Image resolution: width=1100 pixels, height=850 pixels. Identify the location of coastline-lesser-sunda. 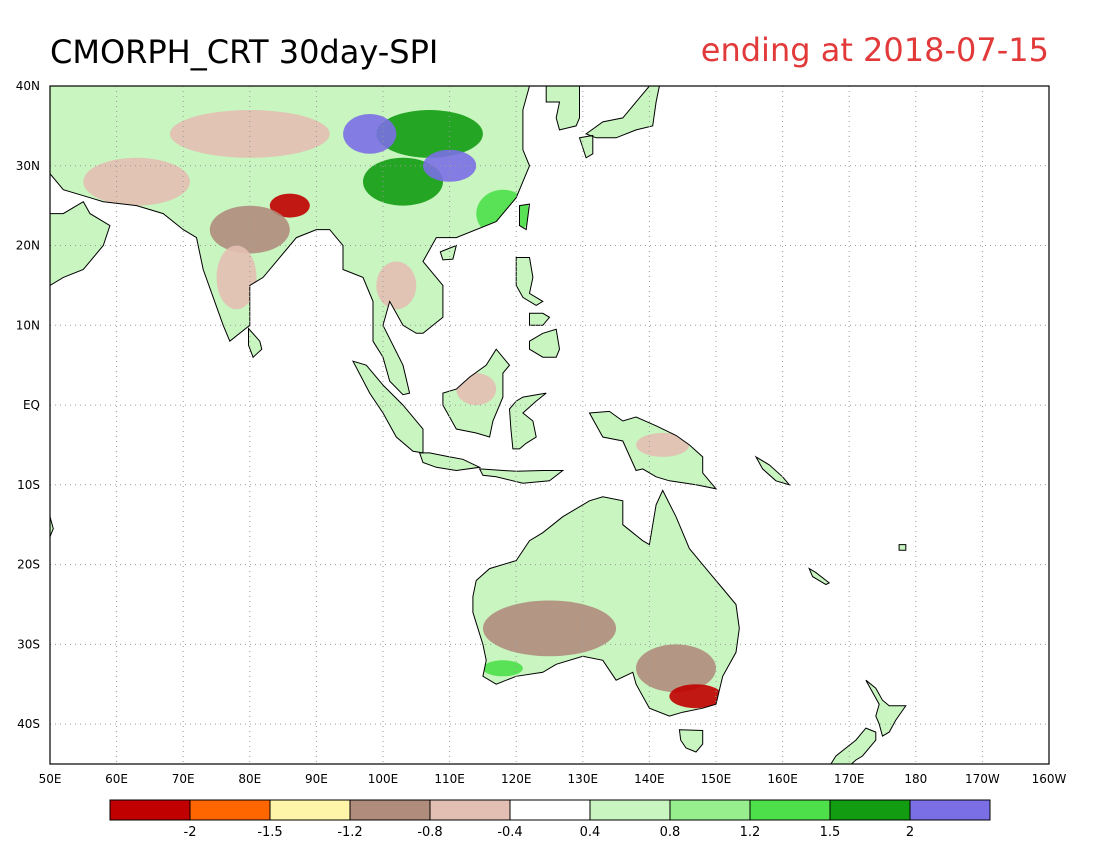
(521, 476).